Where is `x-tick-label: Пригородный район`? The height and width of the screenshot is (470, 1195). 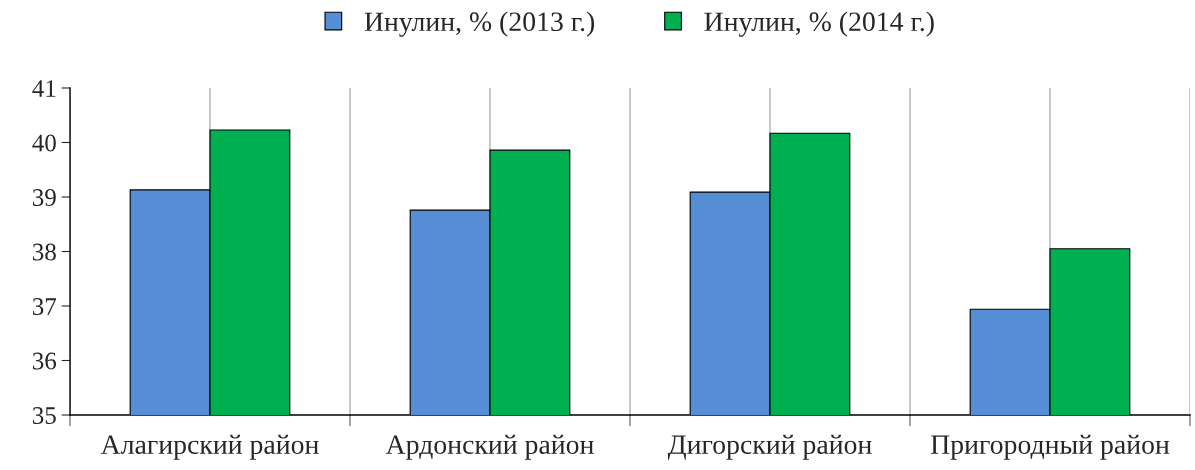
x-tick-label: Пригородный район is located at coordinates (1050, 447).